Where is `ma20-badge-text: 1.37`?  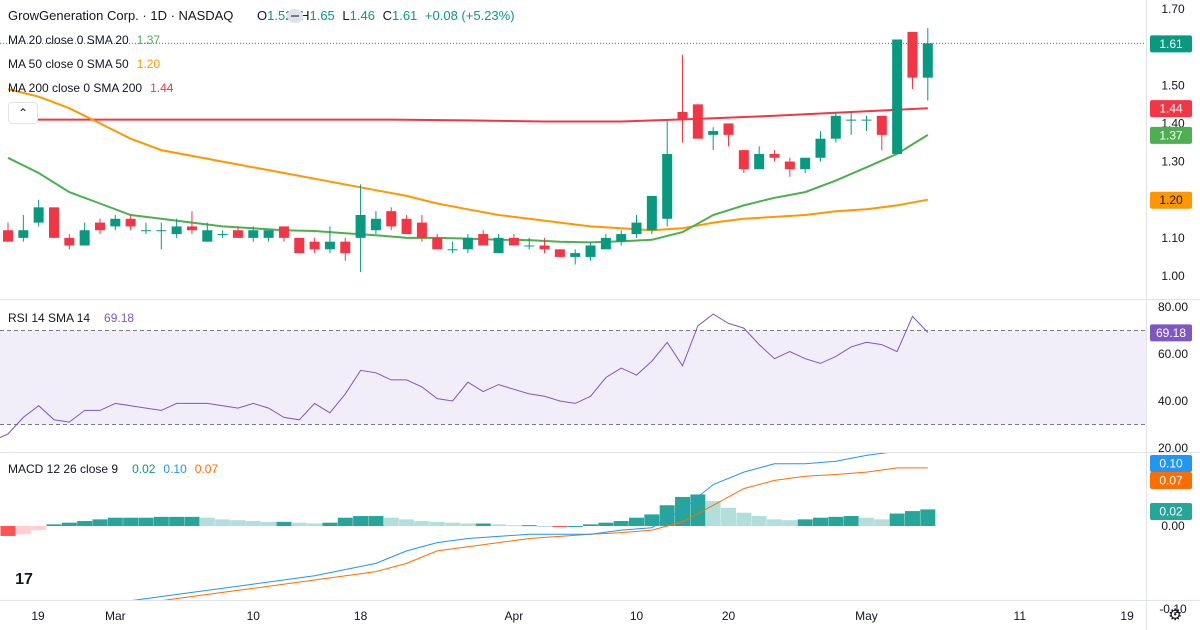
ma20-badge-text: 1.37 is located at coordinates (1171, 135).